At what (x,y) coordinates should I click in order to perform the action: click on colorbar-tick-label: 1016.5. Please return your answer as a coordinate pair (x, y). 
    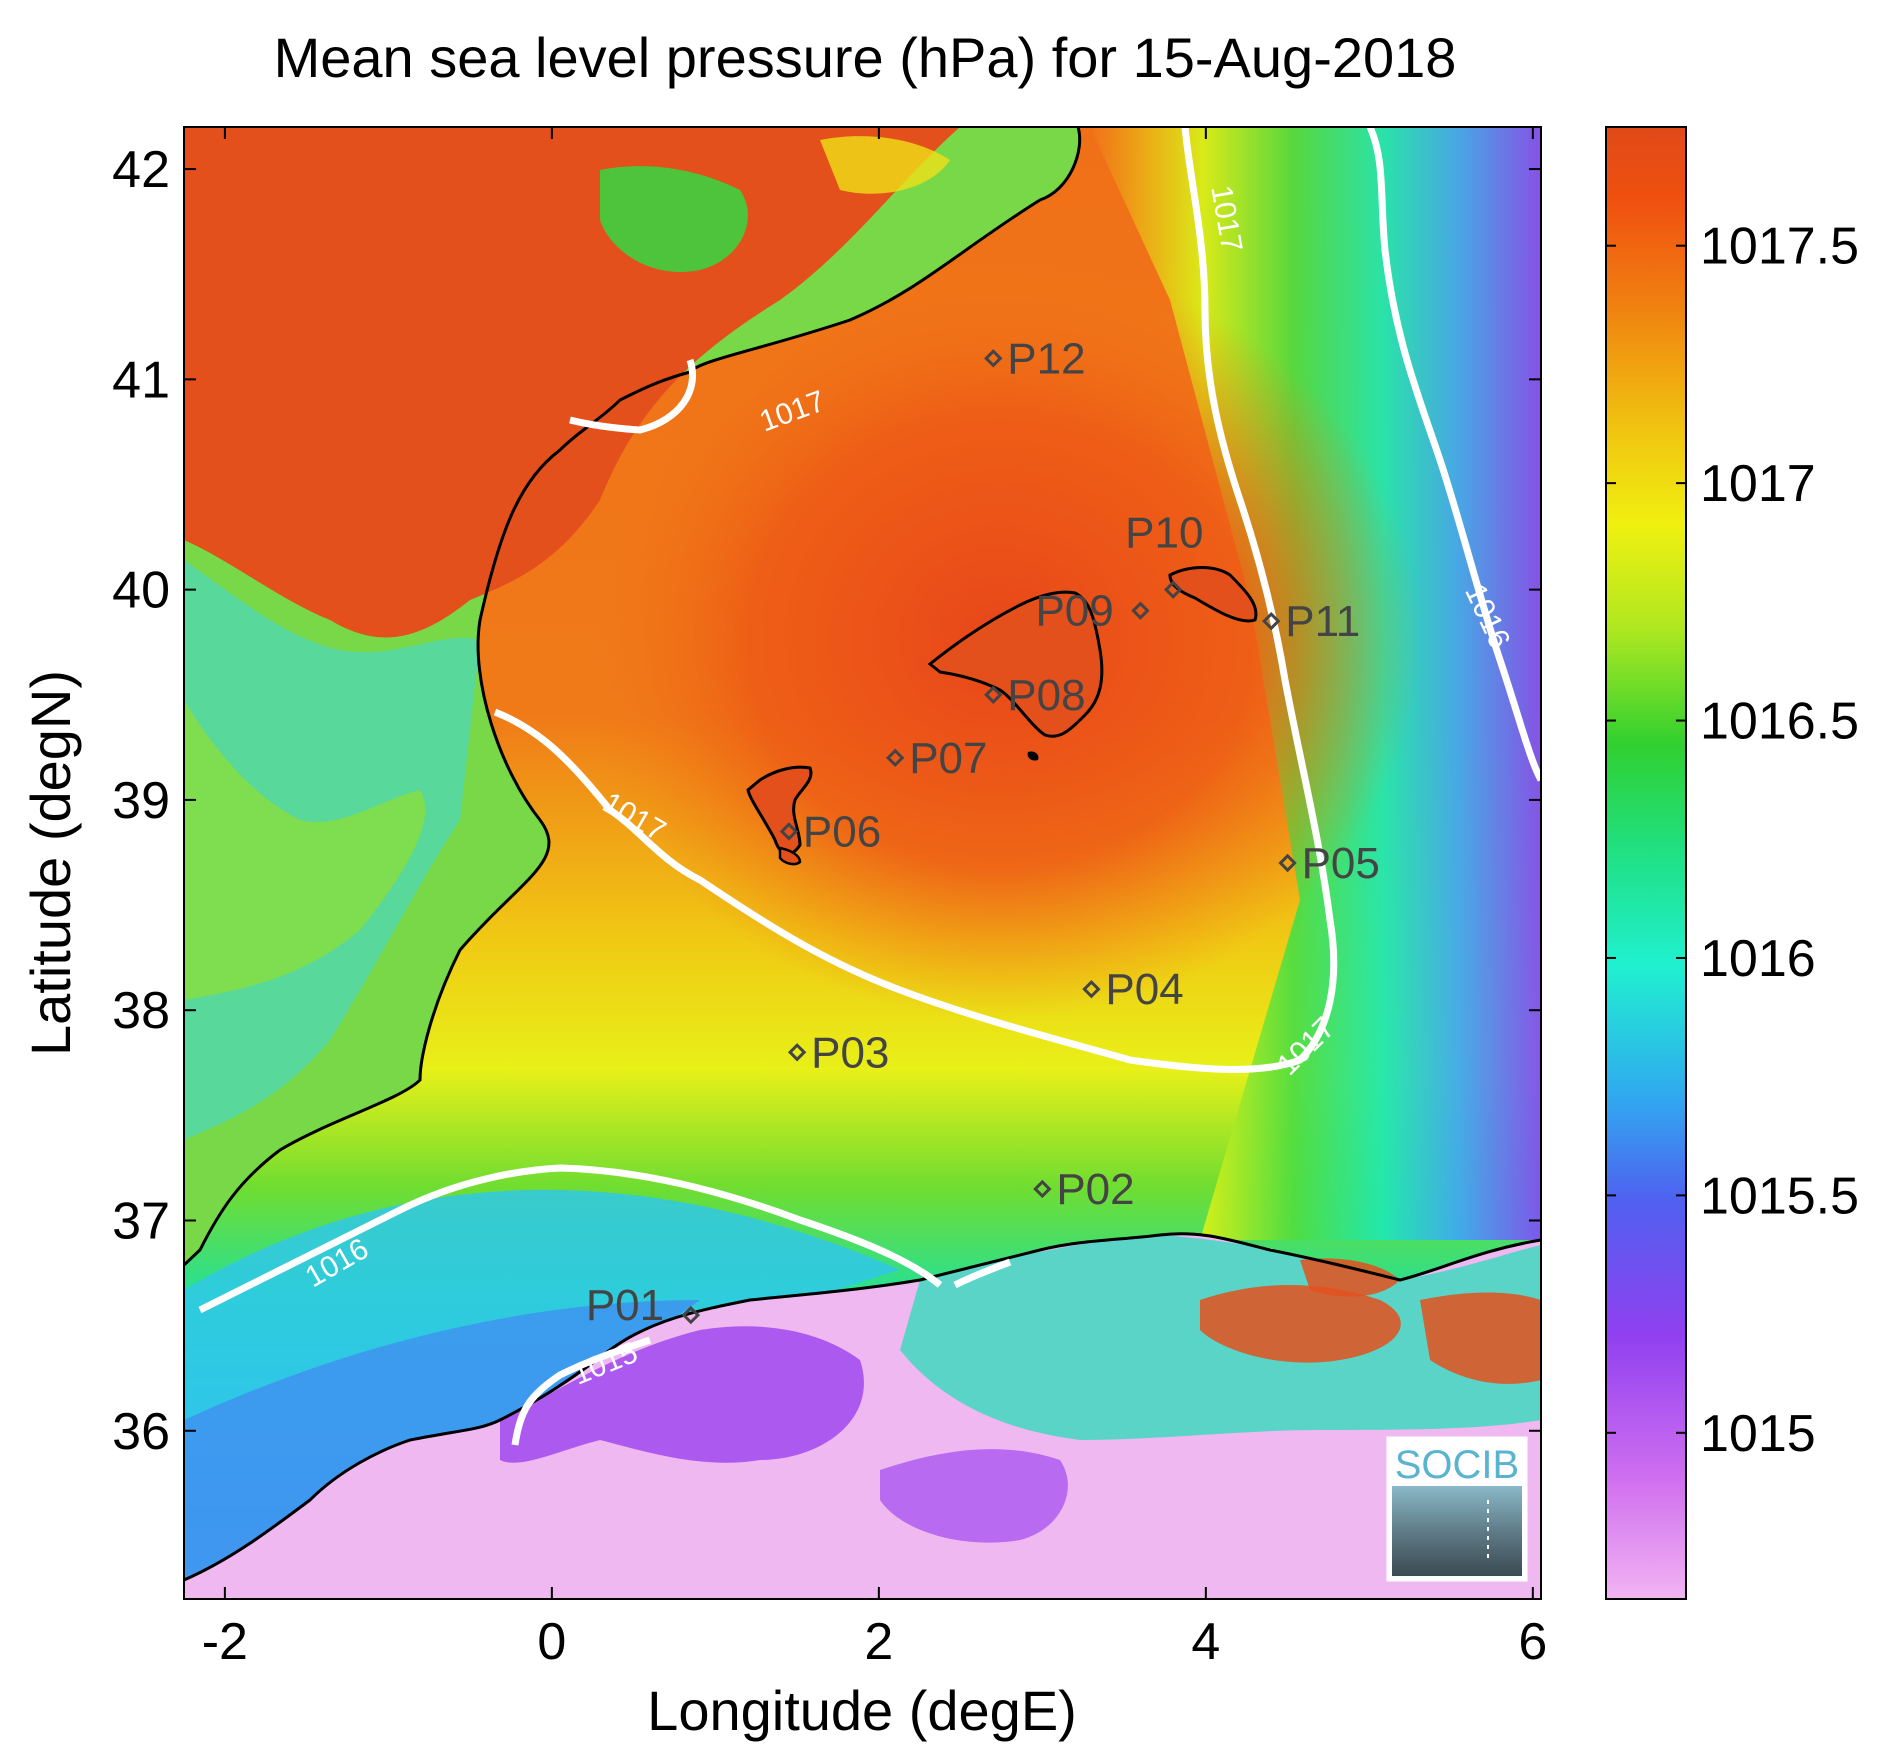
    Looking at the image, I should click on (1779, 722).